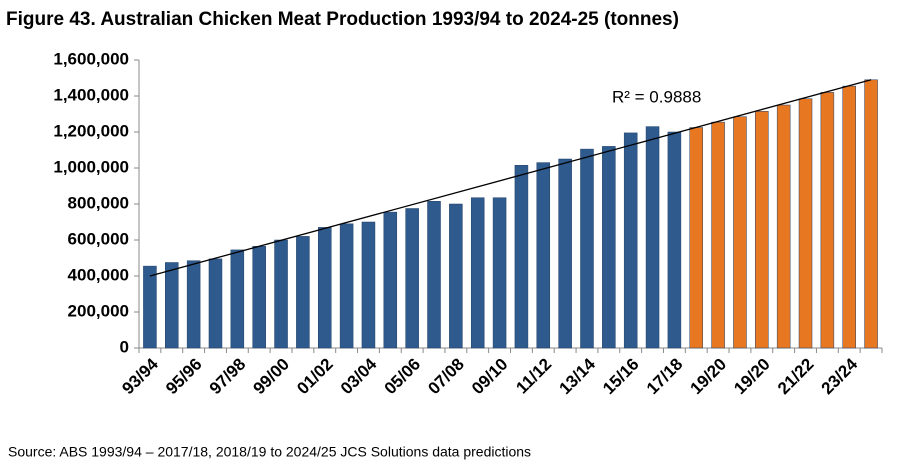  Describe the element at coordinates (91, 94) in the screenshot. I see `y-tick-label: 1,400,000` at that location.